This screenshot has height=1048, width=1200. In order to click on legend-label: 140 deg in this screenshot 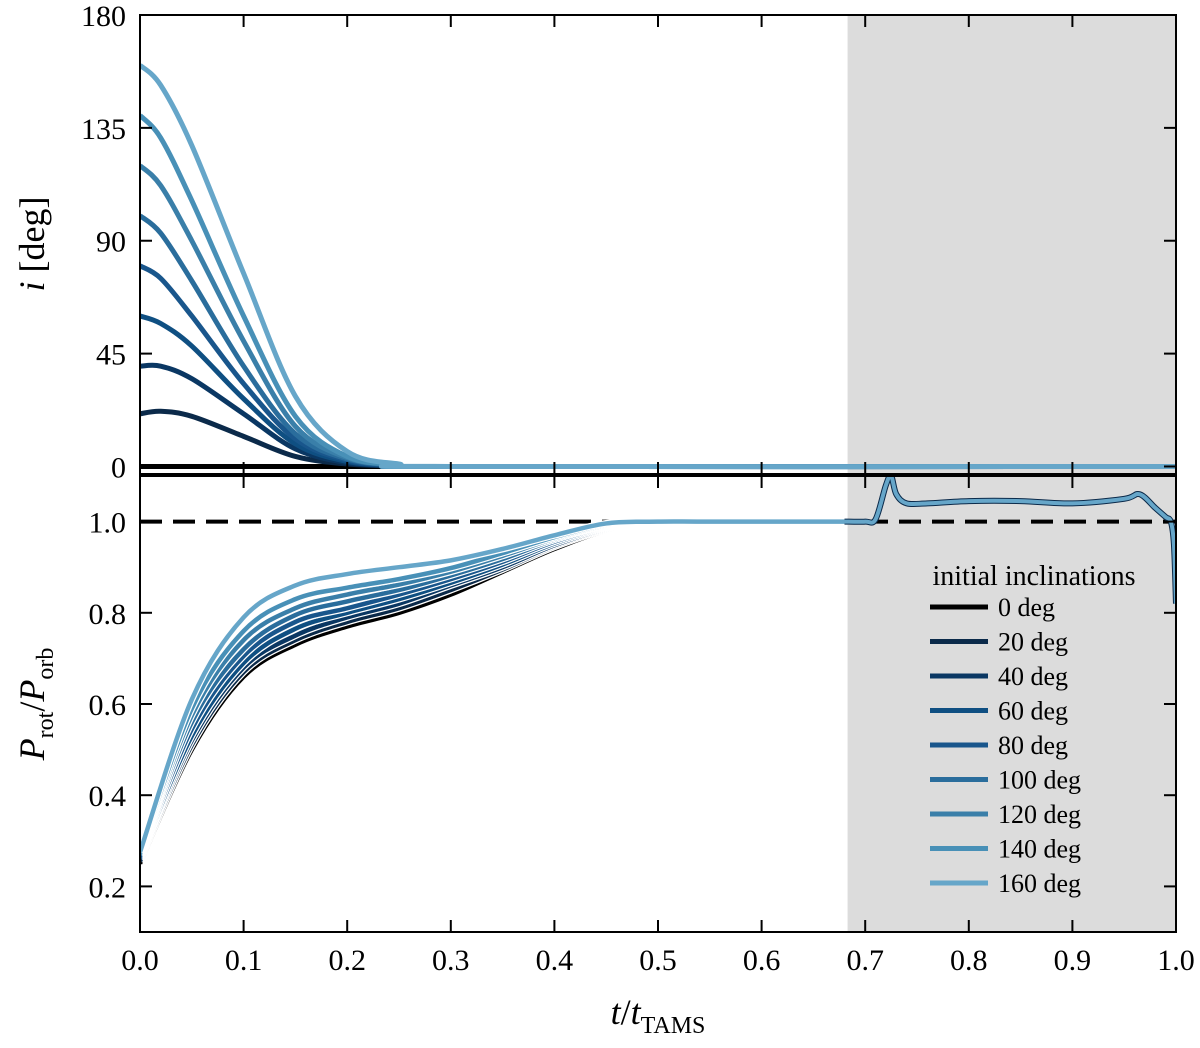, I will do `click(1039, 849)`.